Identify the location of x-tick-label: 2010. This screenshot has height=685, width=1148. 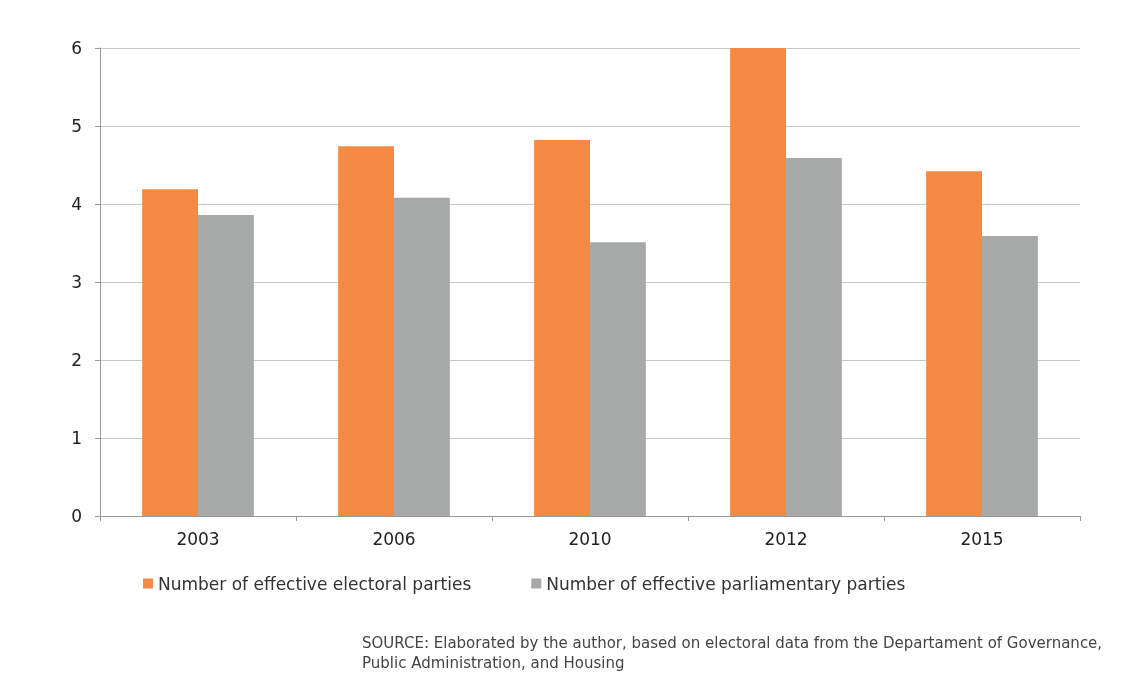
(590, 538).